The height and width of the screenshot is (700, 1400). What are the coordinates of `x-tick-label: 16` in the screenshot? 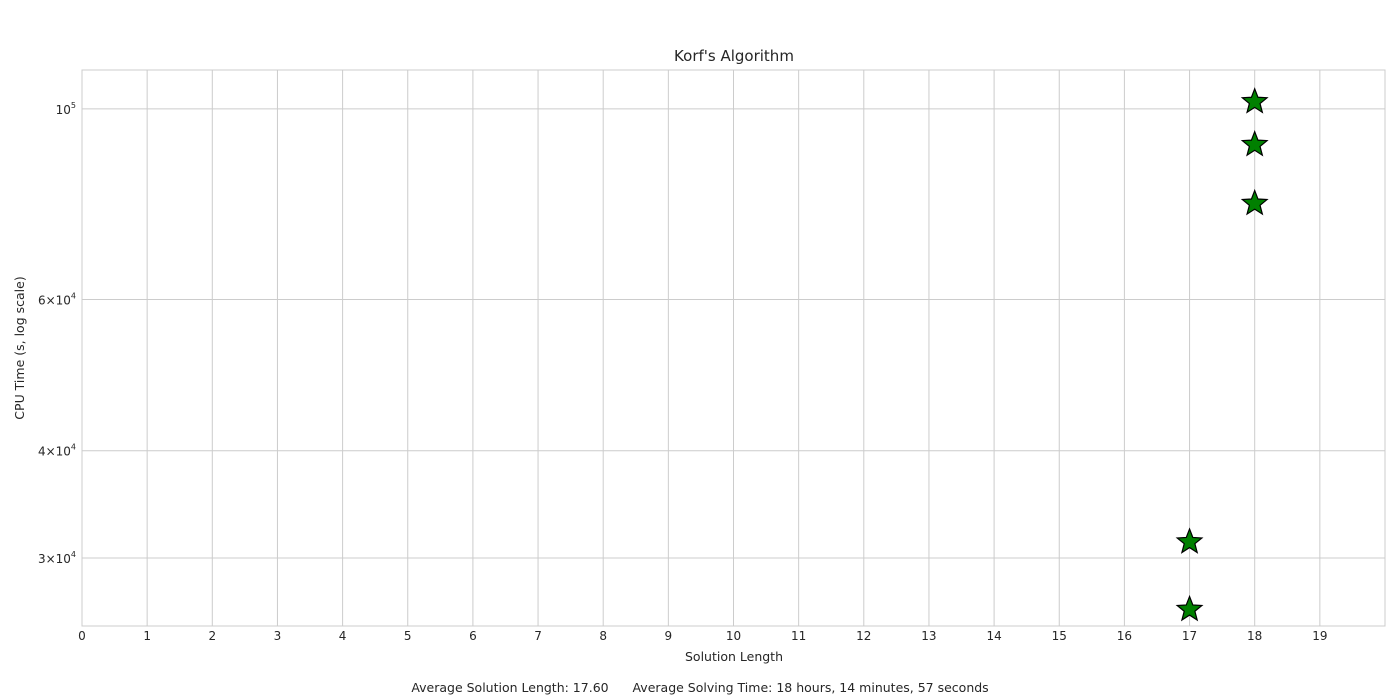 It's located at (1124, 636).